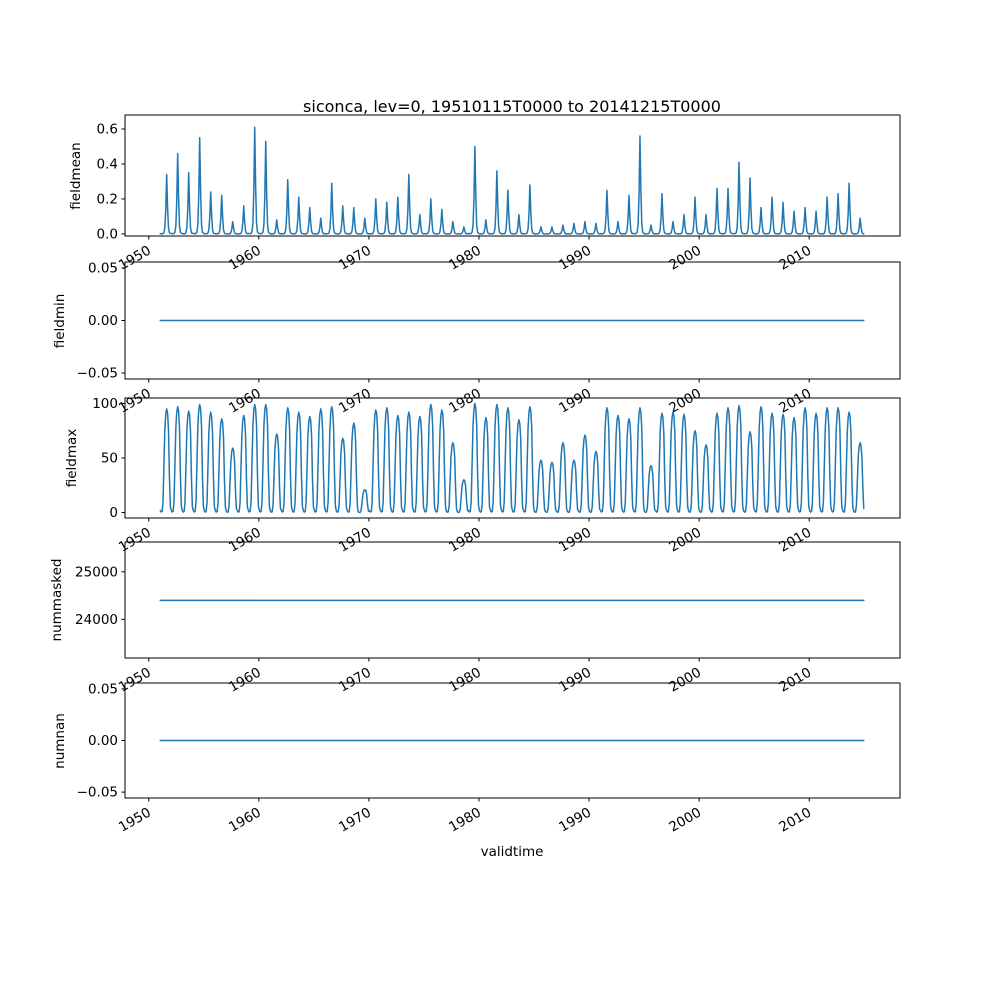  What do you see at coordinates (512, 458) in the screenshot?
I see `series-line-fieldmax` at bounding box center [512, 458].